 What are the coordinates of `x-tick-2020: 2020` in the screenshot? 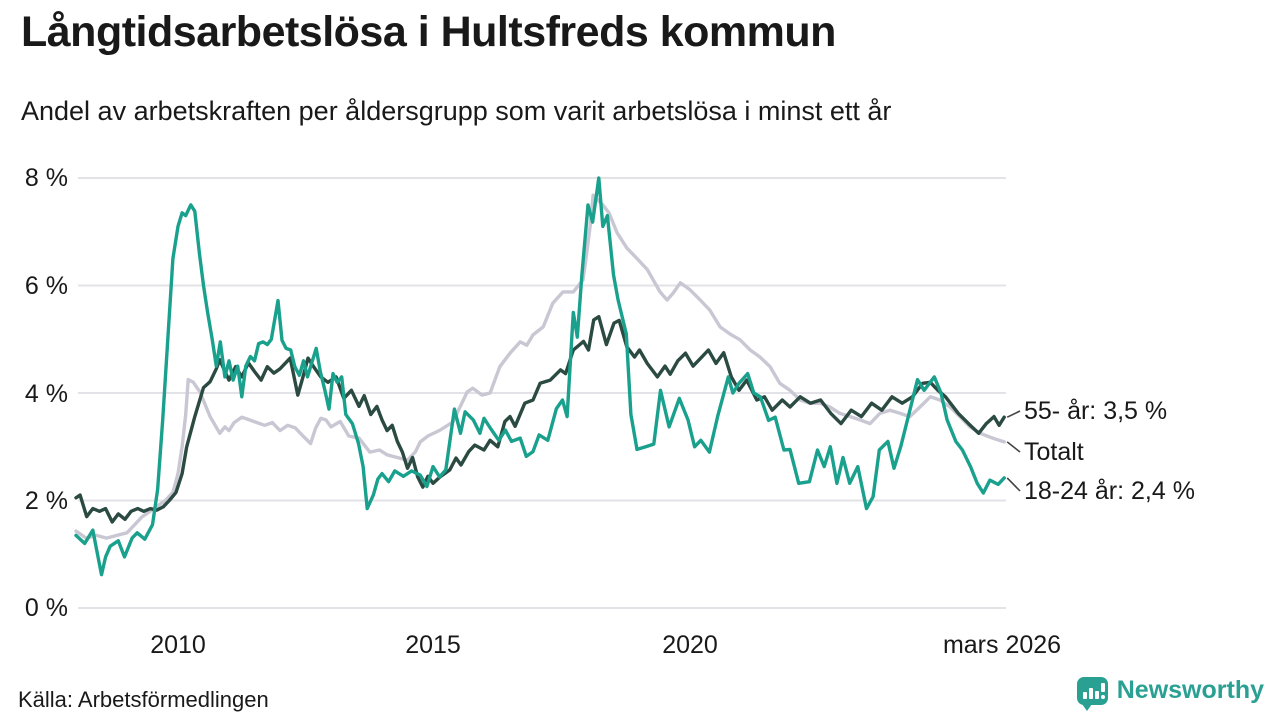 It's located at (690, 645).